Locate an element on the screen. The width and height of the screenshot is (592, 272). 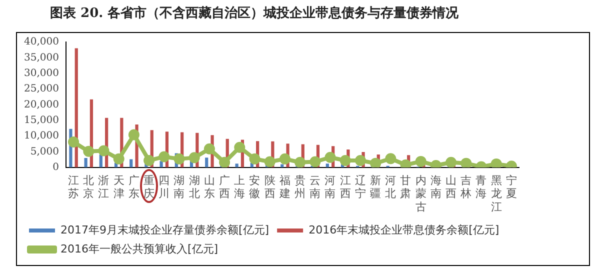
x-tick-label: 江苏 is located at coordinates (74, 187).